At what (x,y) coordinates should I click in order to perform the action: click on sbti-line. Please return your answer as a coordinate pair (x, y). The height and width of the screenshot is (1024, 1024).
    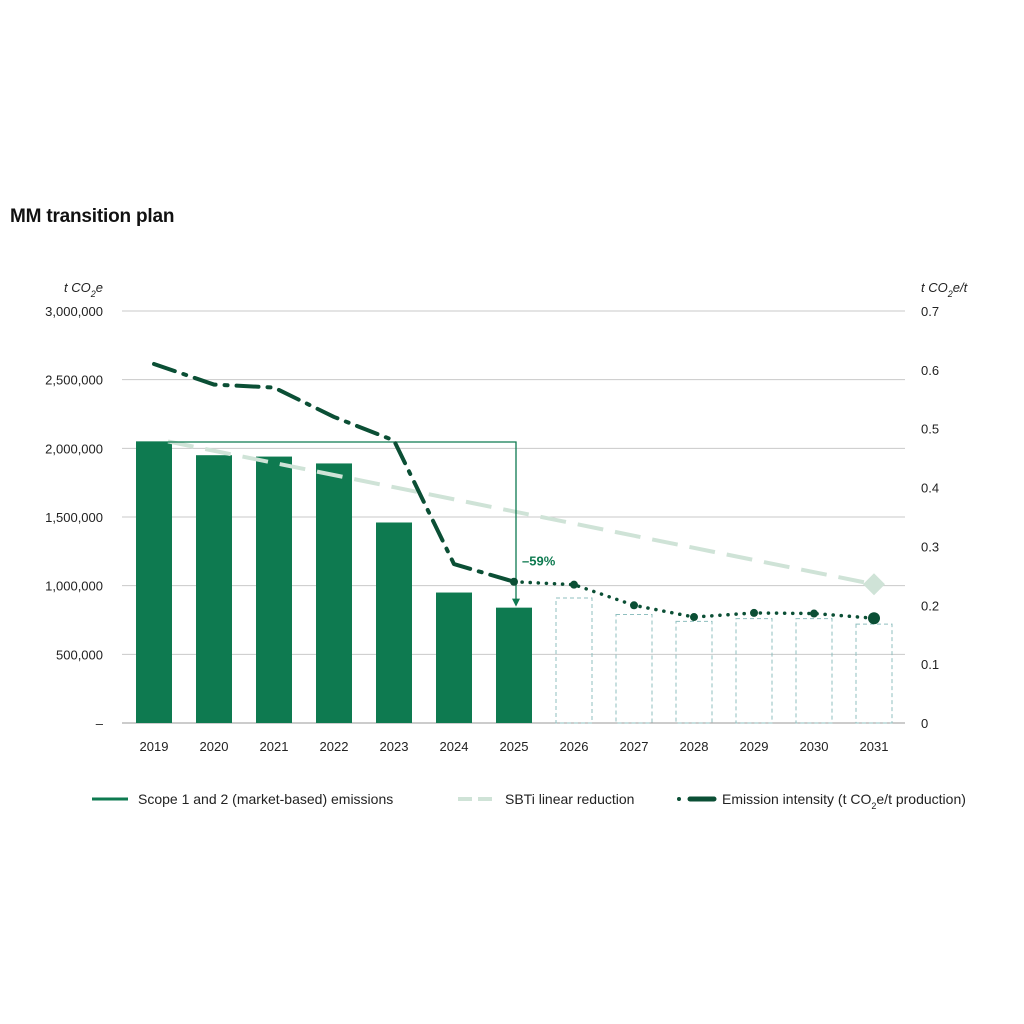
    Looking at the image, I should click on (521, 513).